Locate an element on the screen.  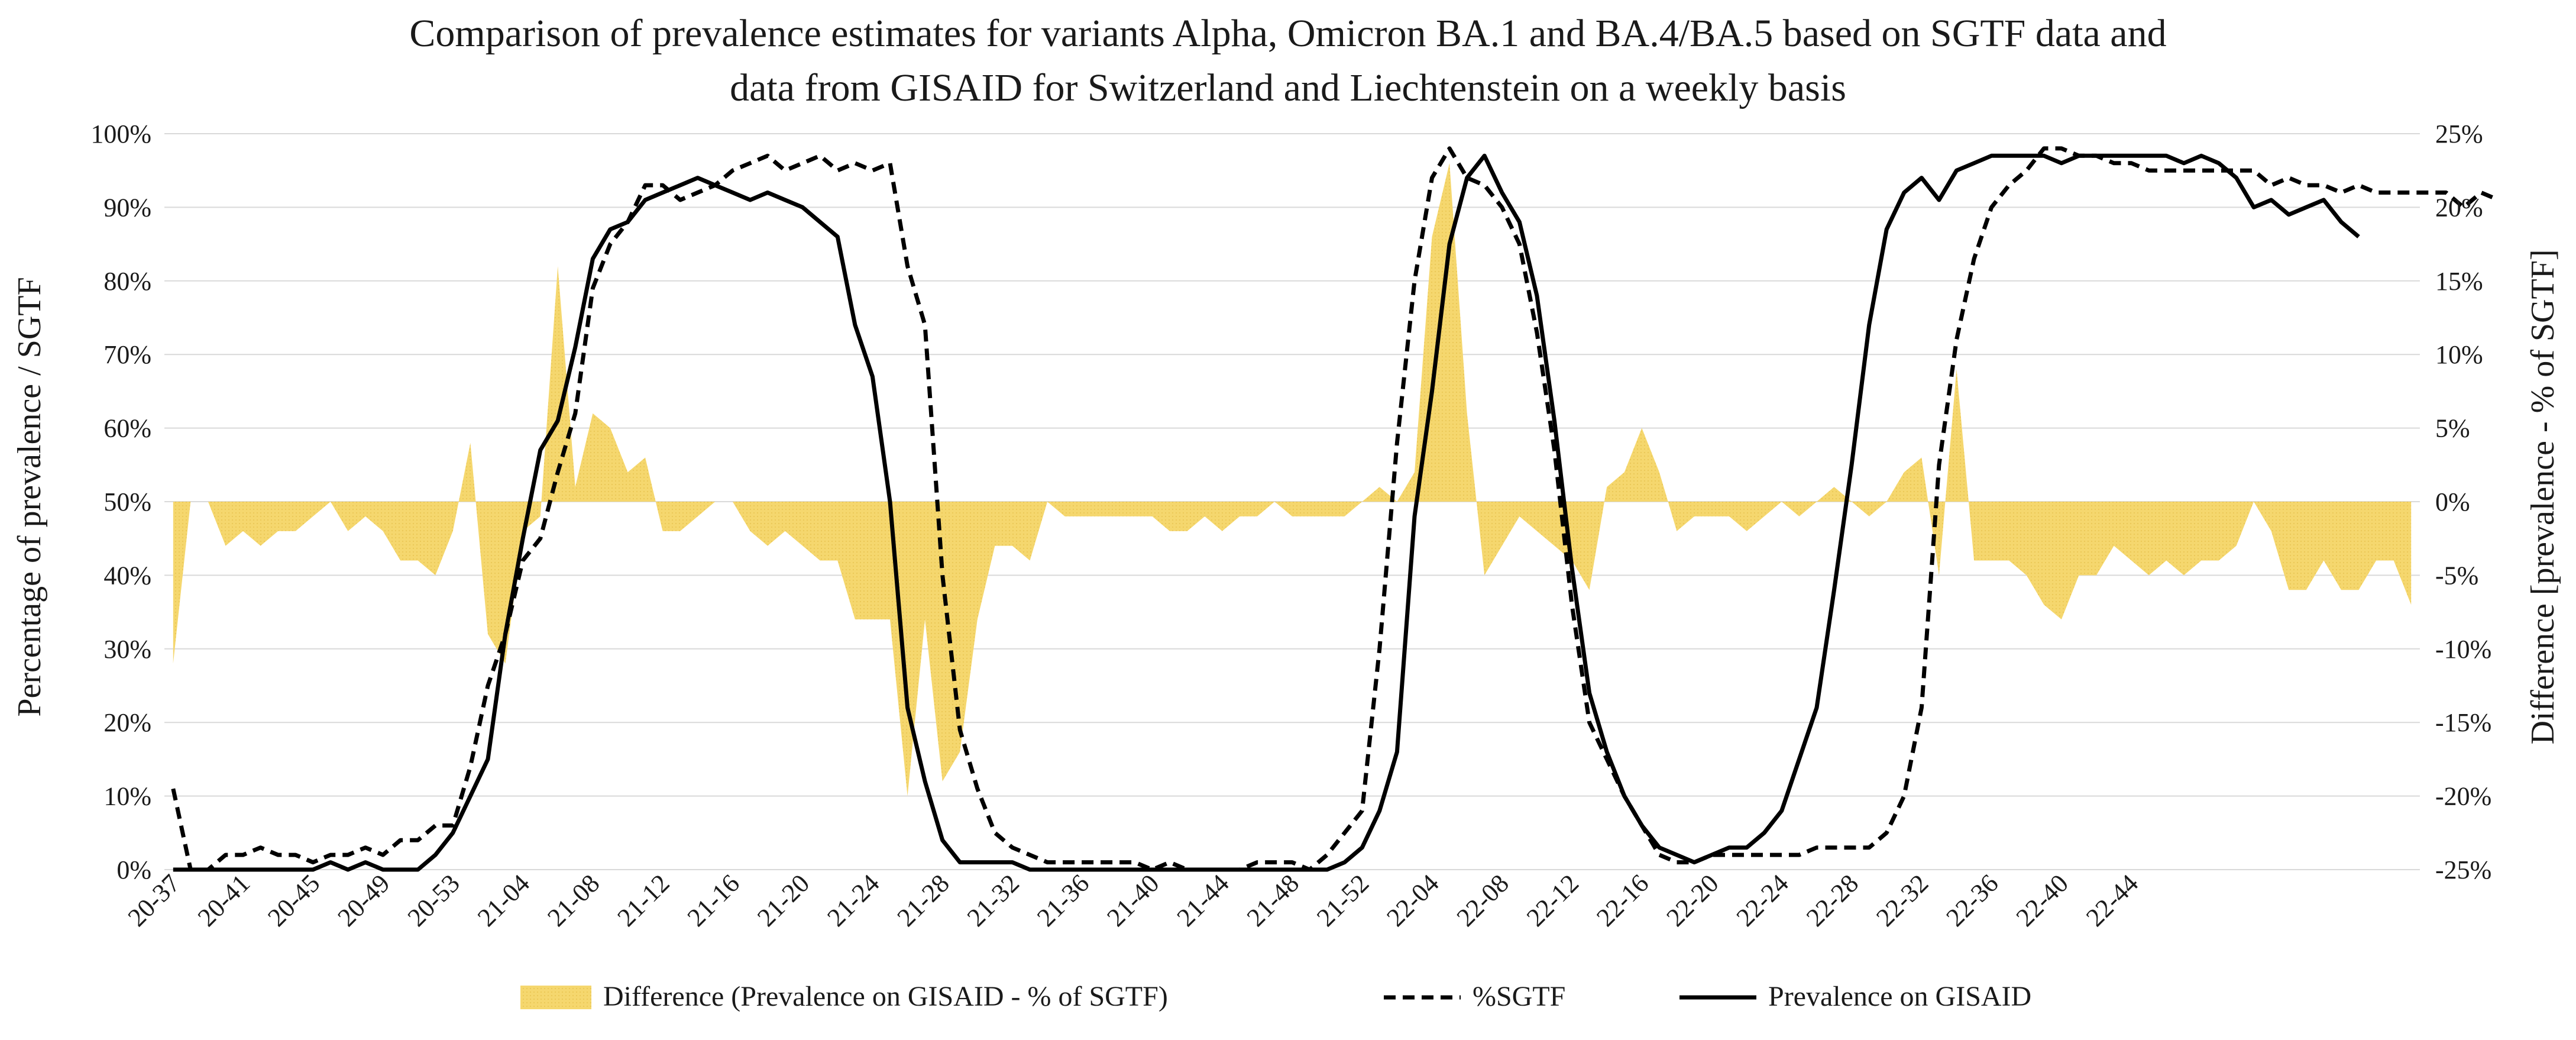
y-axis-left-title: Percentage of prevalence / SGTF is located at coordinates (30, 496).